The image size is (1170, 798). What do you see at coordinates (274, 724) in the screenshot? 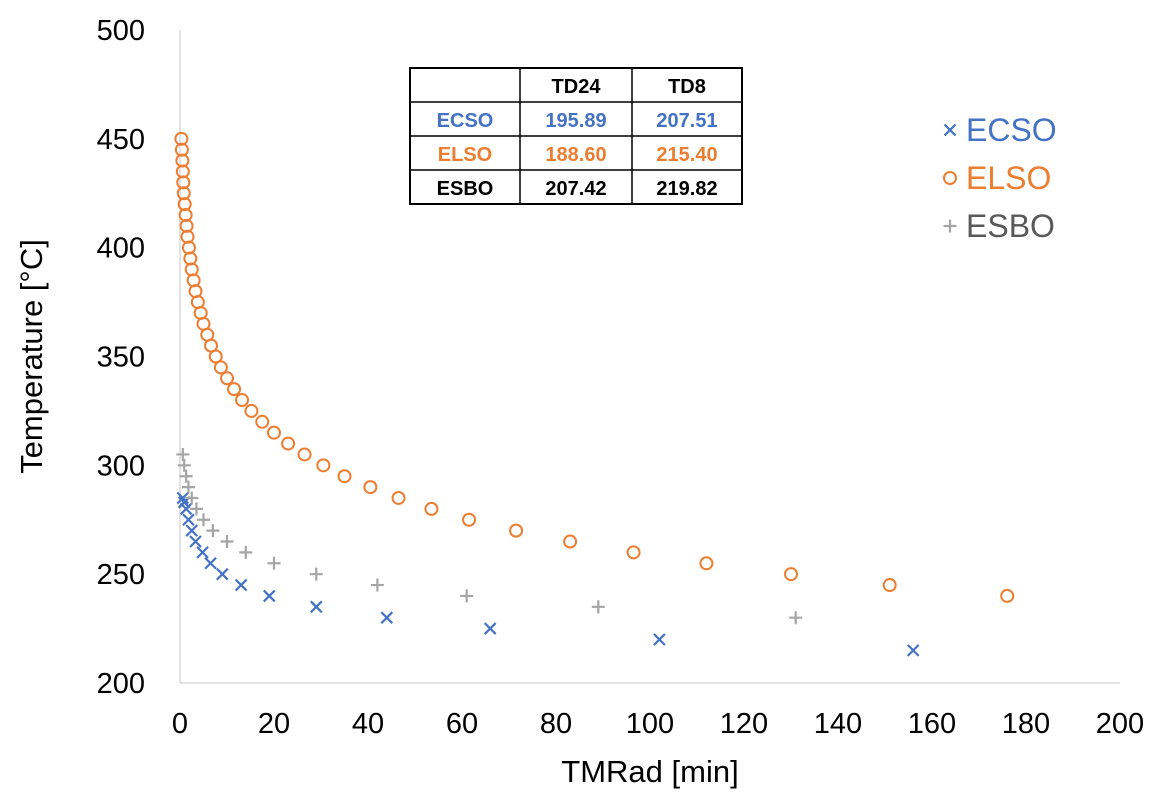
I see `x-tick-label: 20` at bounding box center [274, 724].